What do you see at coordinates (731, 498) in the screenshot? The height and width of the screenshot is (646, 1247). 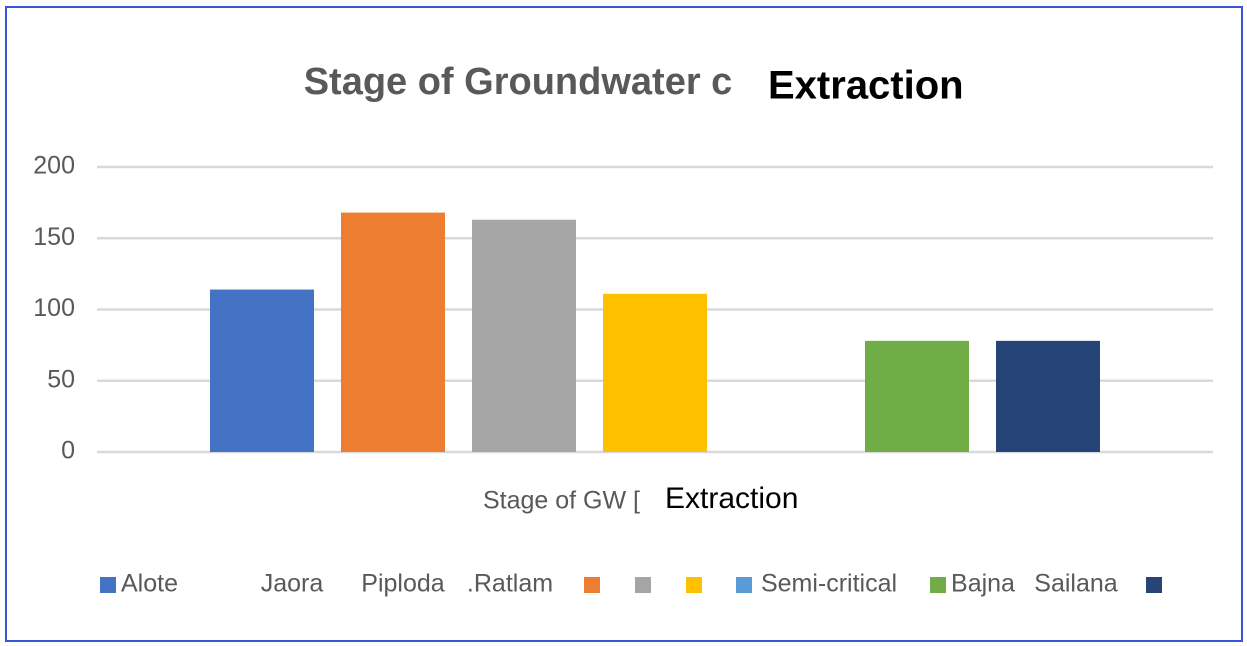 I see `x-axis-label-overlay: Extraction` at bounding box center [731, 498].